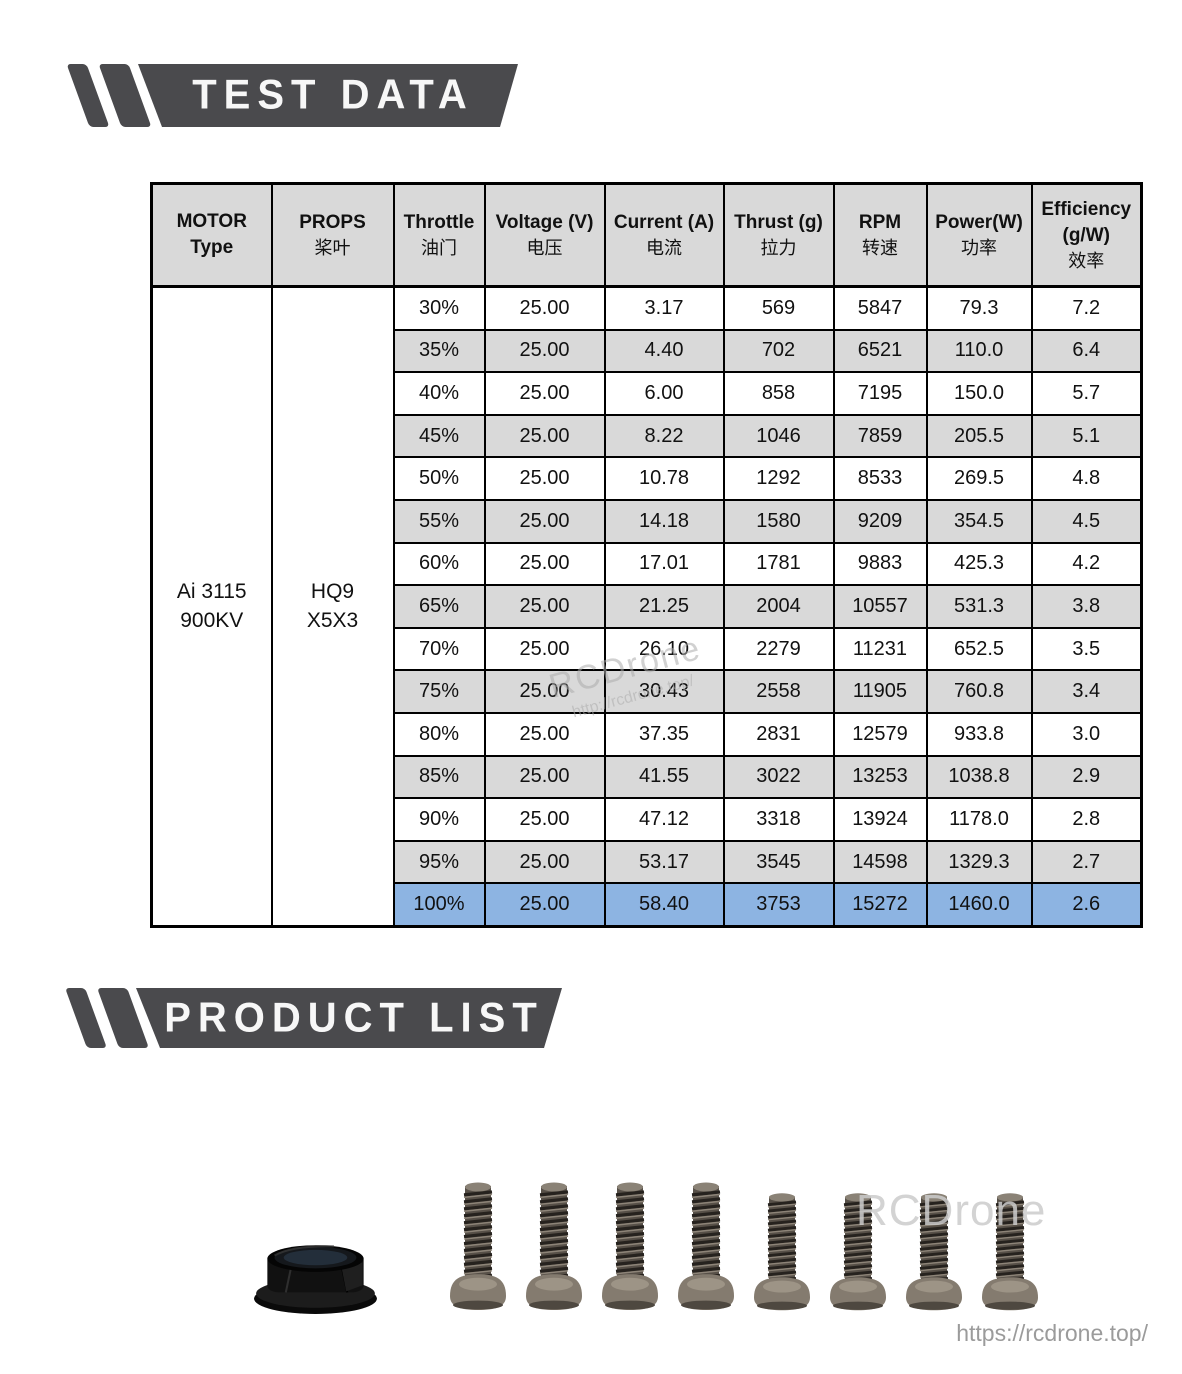  I want to click on table-cell: 3.8, so click(1086, 606).